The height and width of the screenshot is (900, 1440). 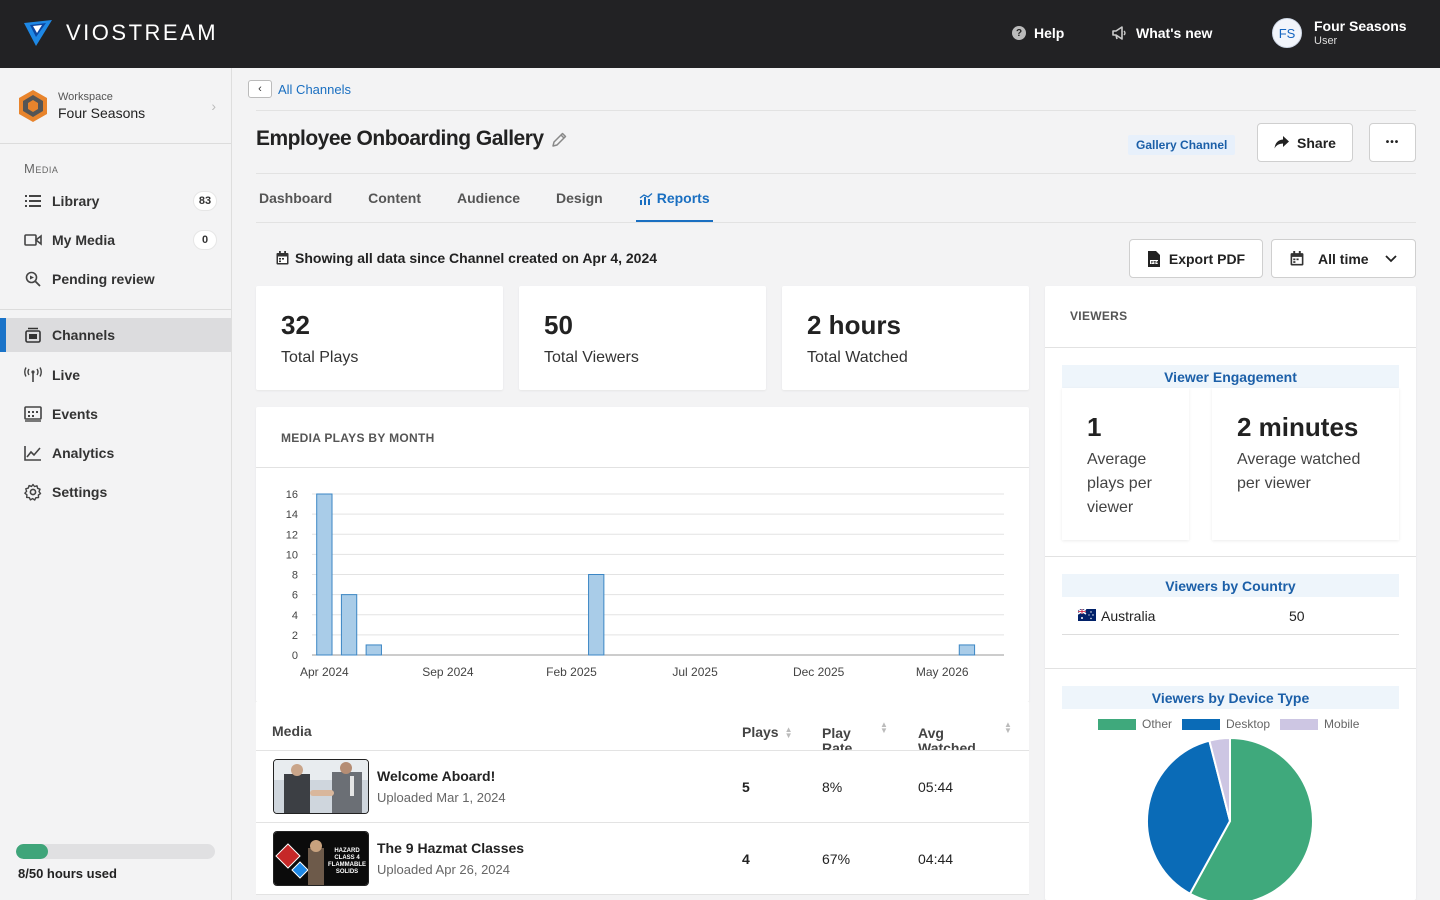 I want to click on stat-value: 2 hours, so click(x=854, y=325).